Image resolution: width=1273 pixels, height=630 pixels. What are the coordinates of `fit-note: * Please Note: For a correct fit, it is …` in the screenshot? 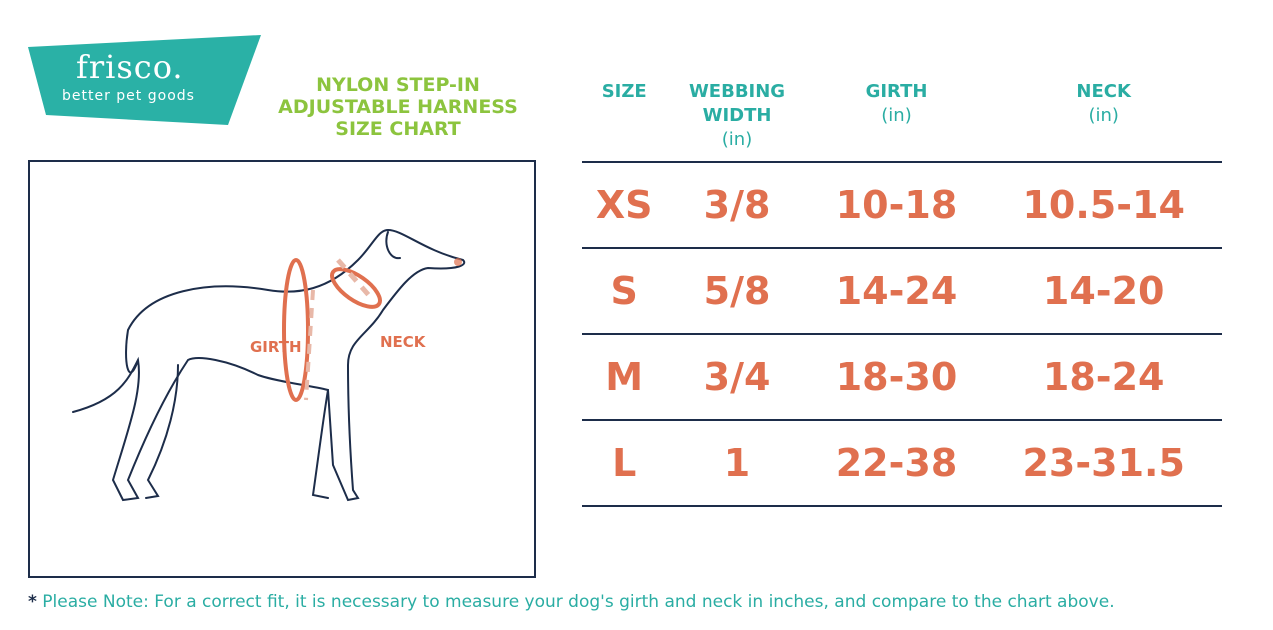 It's located at (571, 602).